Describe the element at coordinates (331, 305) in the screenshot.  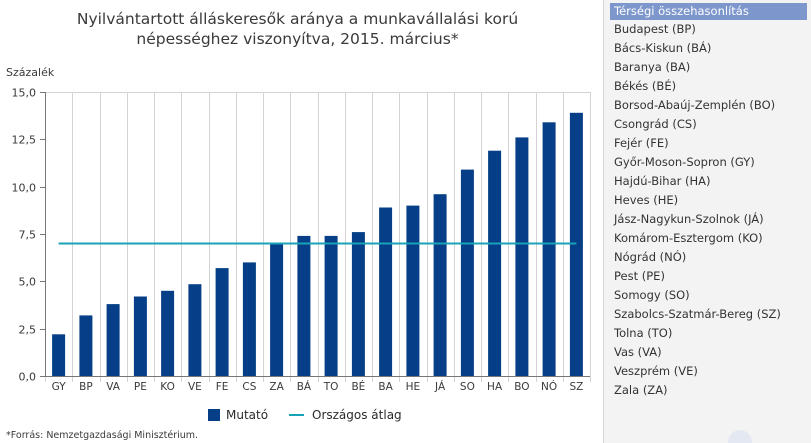
I see `bar-TO` at that location.